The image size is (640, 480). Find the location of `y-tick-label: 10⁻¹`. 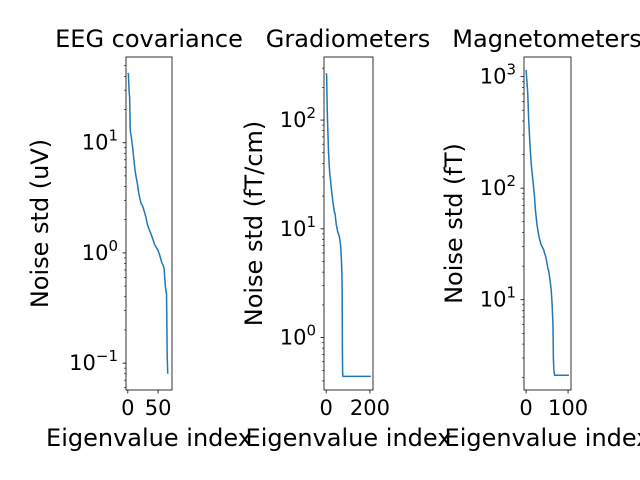

y-tick-label: 10⁻¹ is located at coordinates (93, 361).